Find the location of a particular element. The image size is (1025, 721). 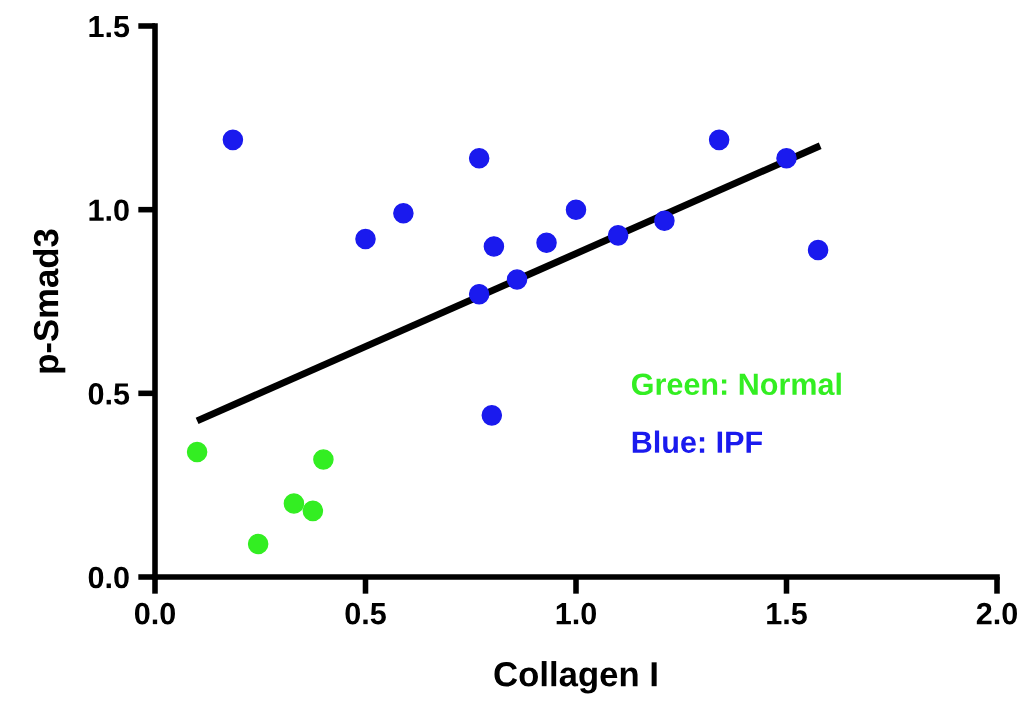

y-tick-label: 0.5 is located at coordinates (109, 394).